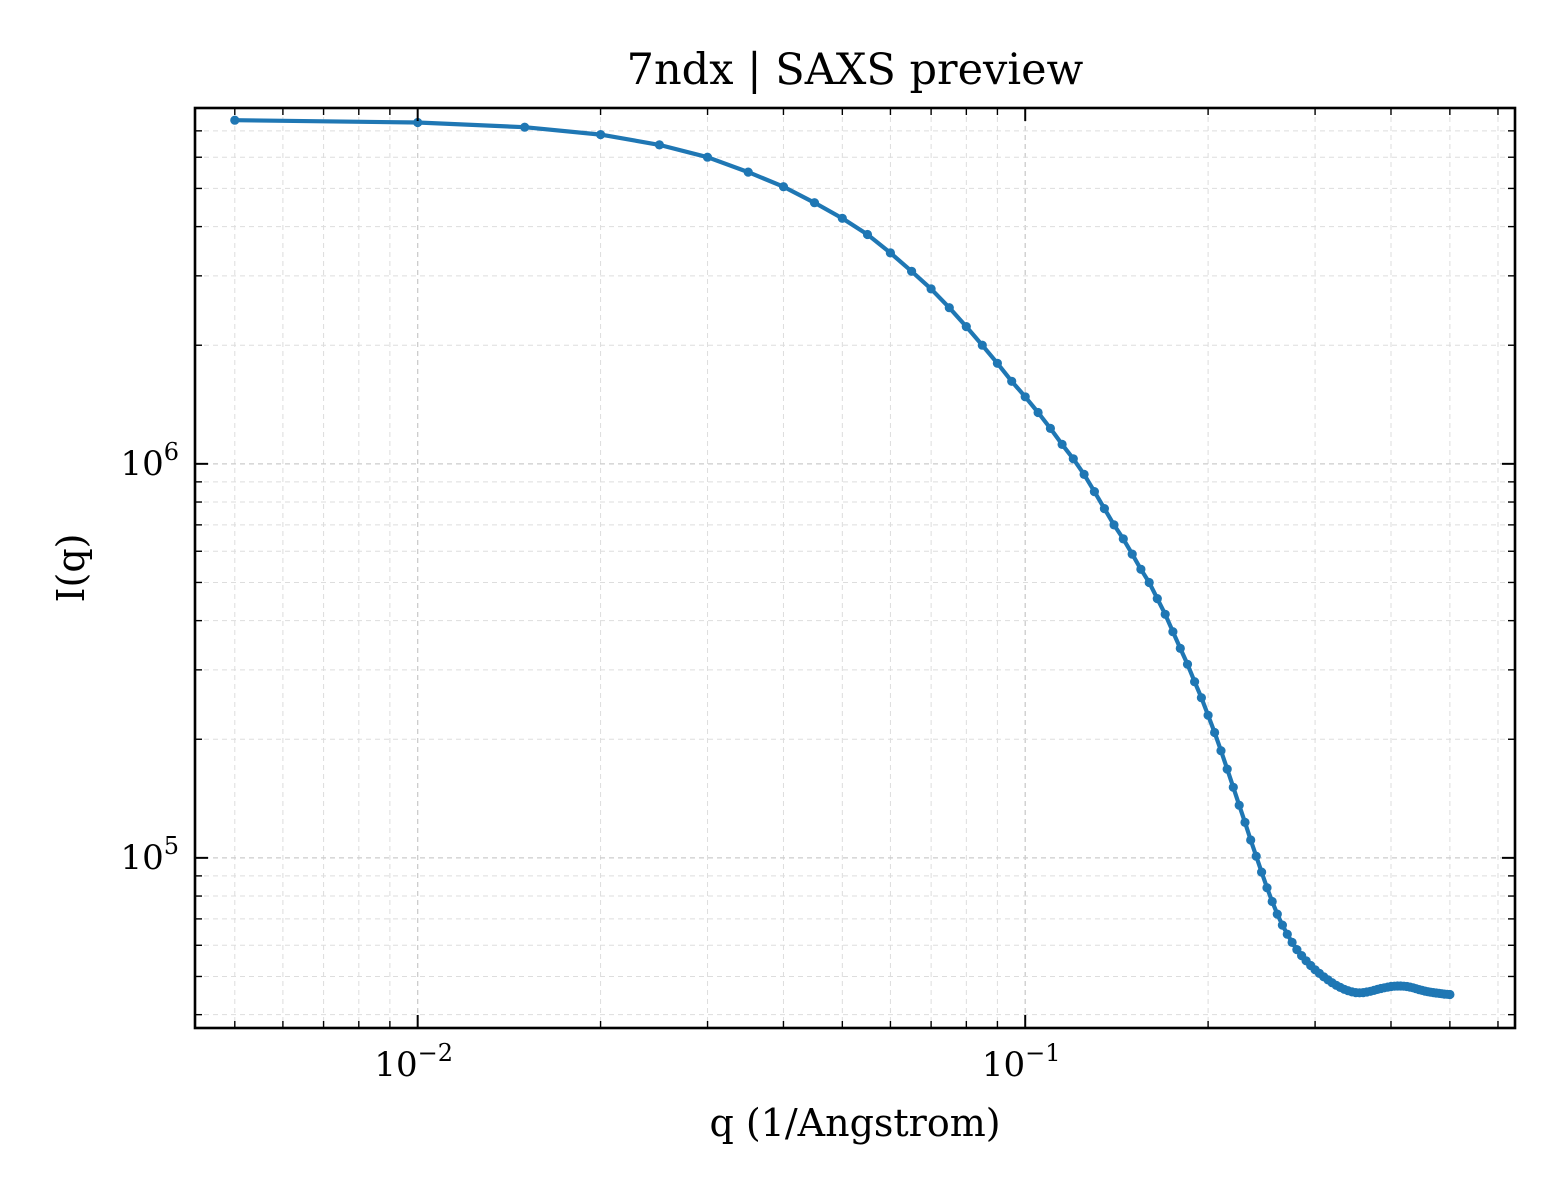 This screenshot has width=1560, height=1200. What do you see at coordinates (71, 568) in the screenshot?
I see `y-axis-label: I(q)` at bounding box center [71, 568].